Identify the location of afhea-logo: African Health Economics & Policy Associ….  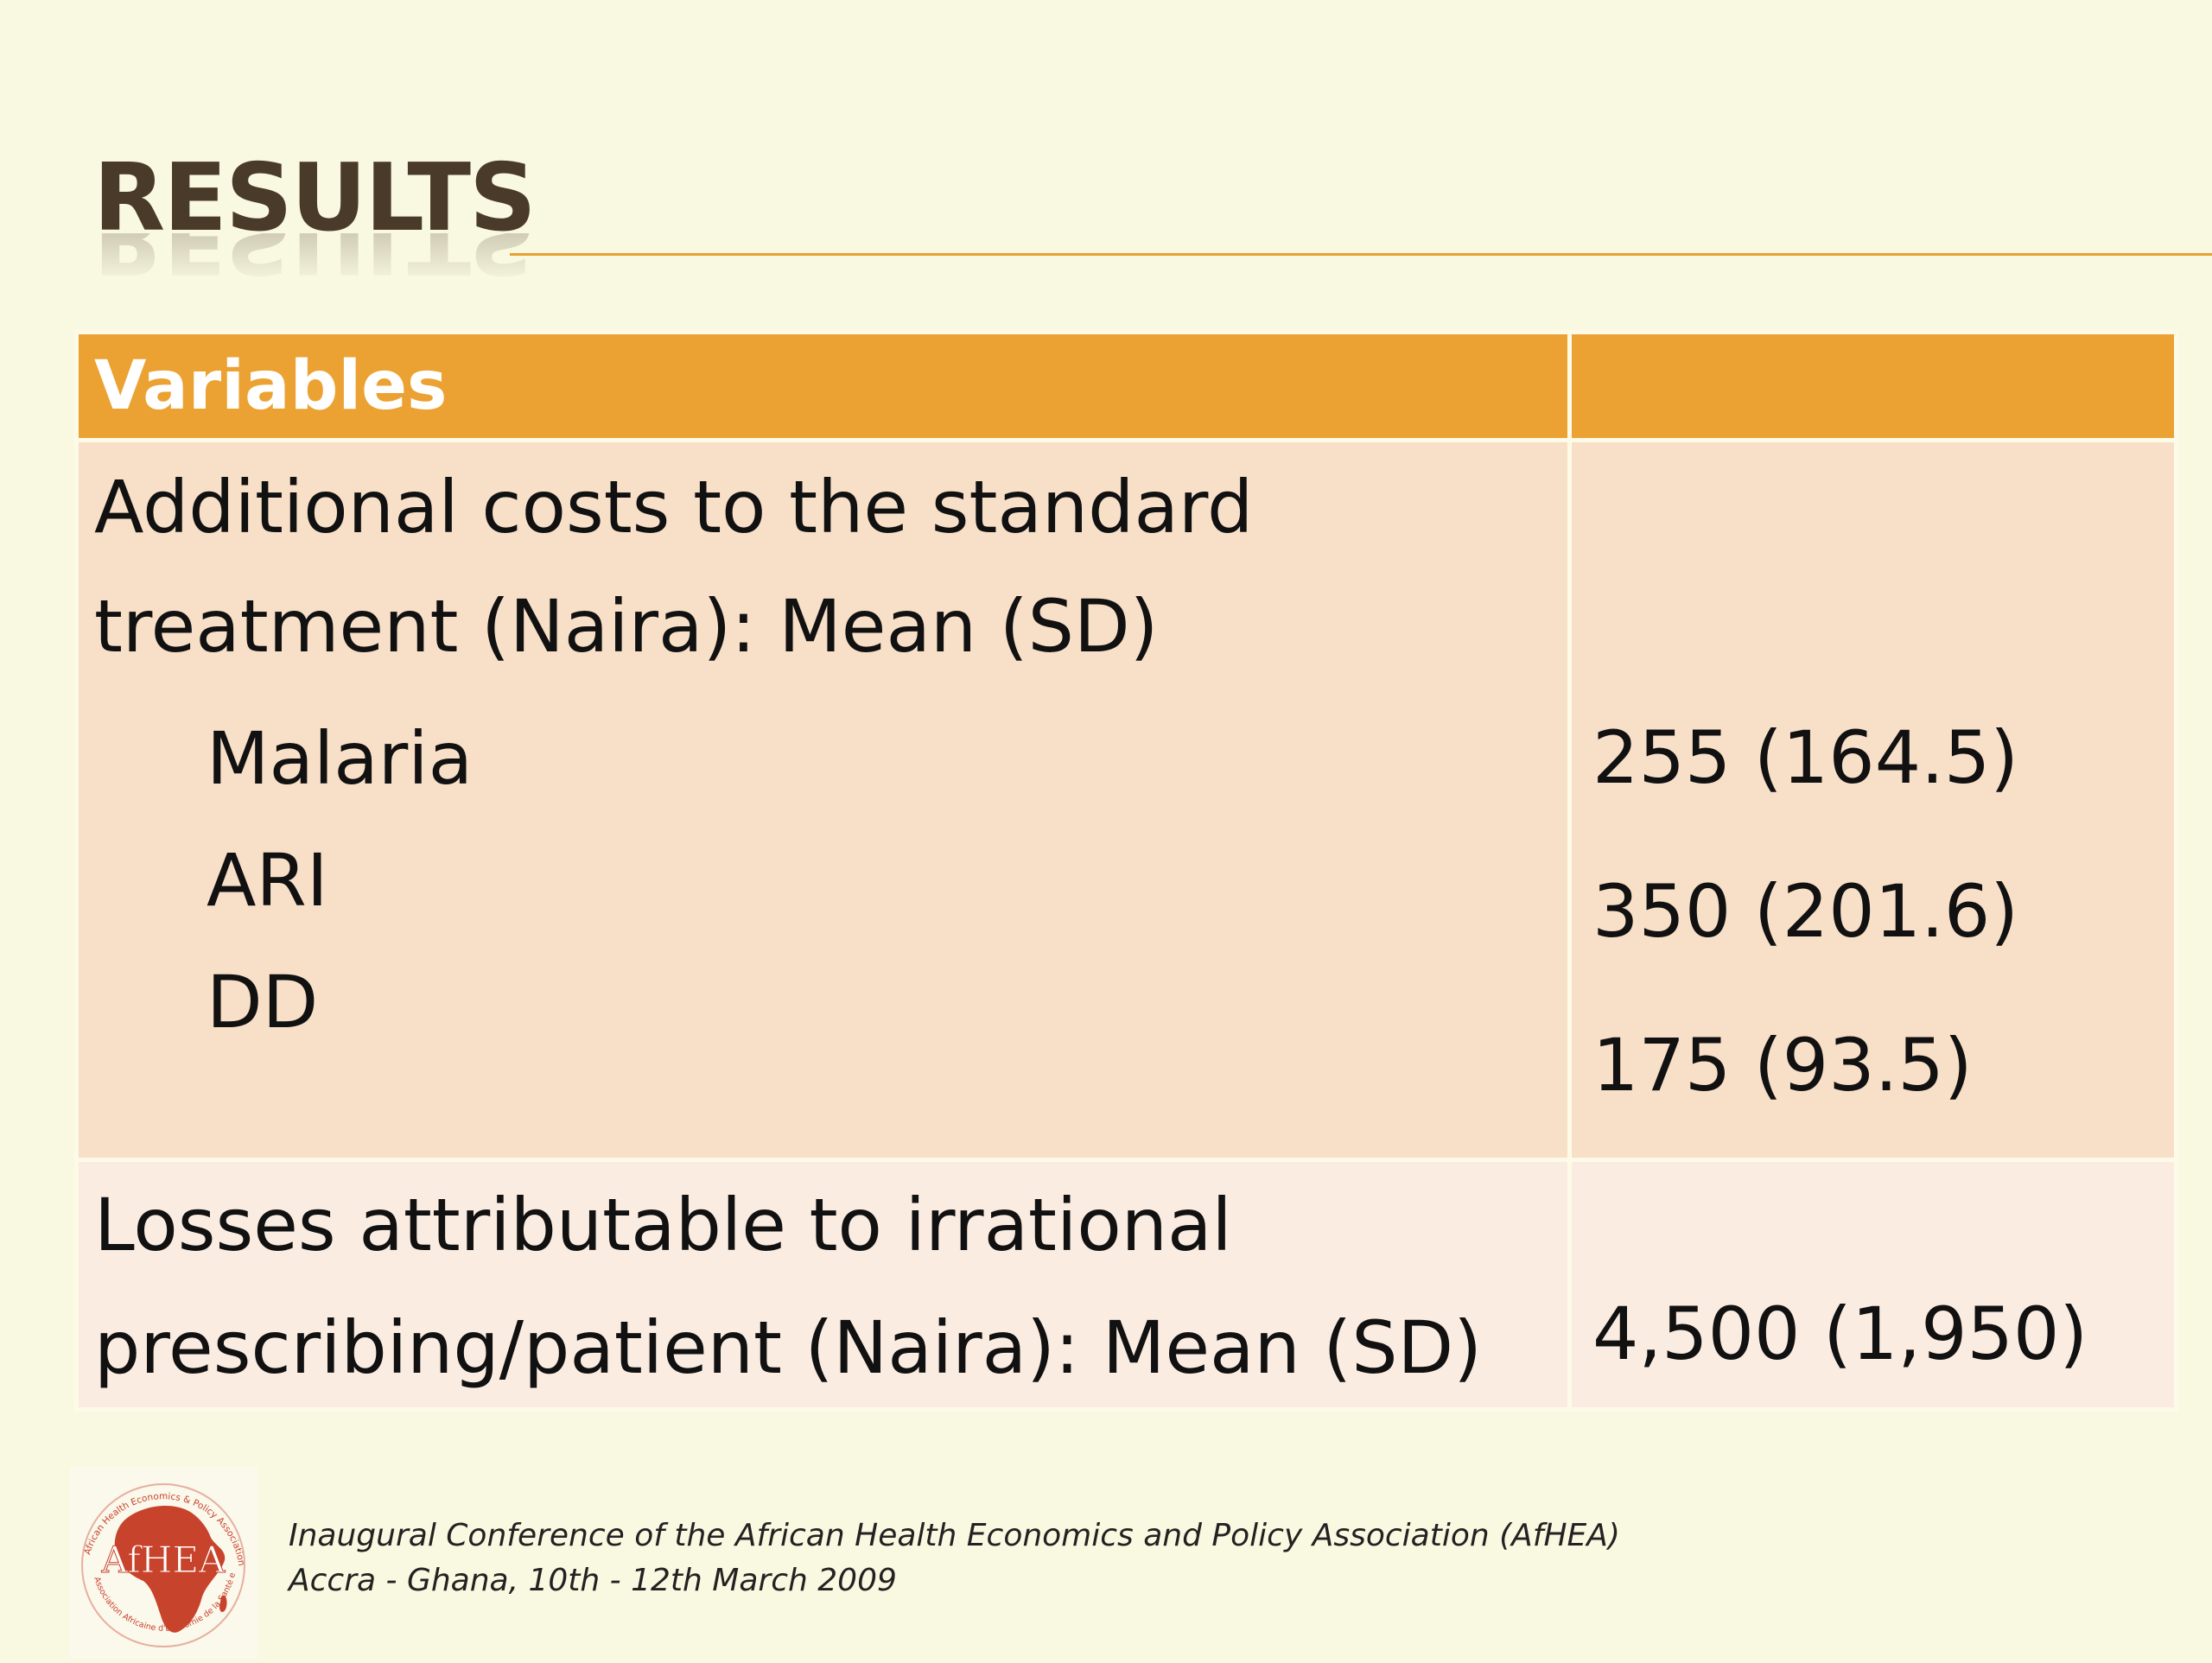
(162, 1560).